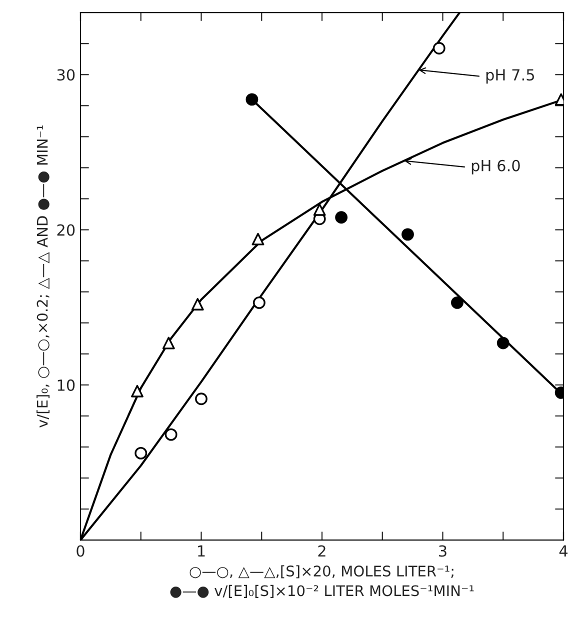  What do you see at coordinates (563, 551) in the screenshot?
I see `x-tick-label: 4` at bounding box center [563, 551].